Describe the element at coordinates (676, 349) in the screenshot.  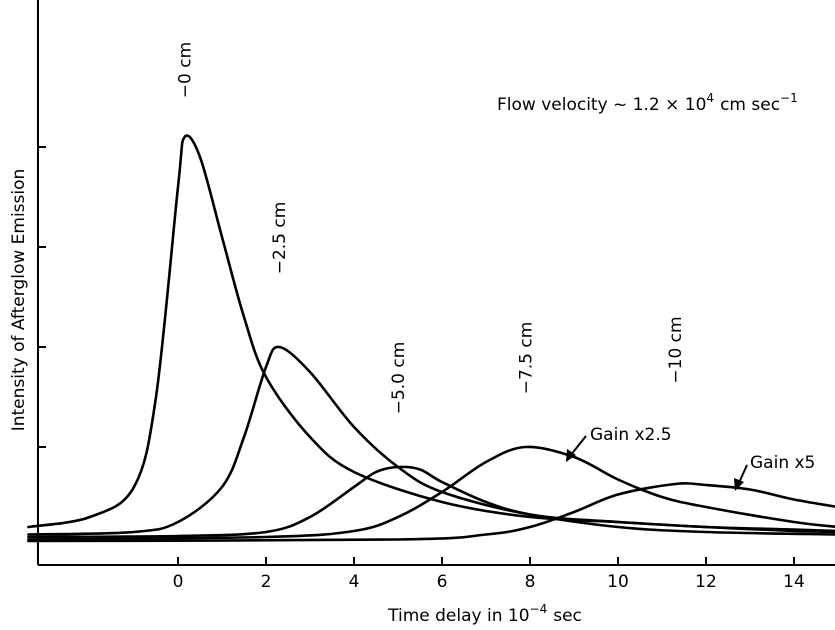
I see `series-label: −10 cm` at that location.